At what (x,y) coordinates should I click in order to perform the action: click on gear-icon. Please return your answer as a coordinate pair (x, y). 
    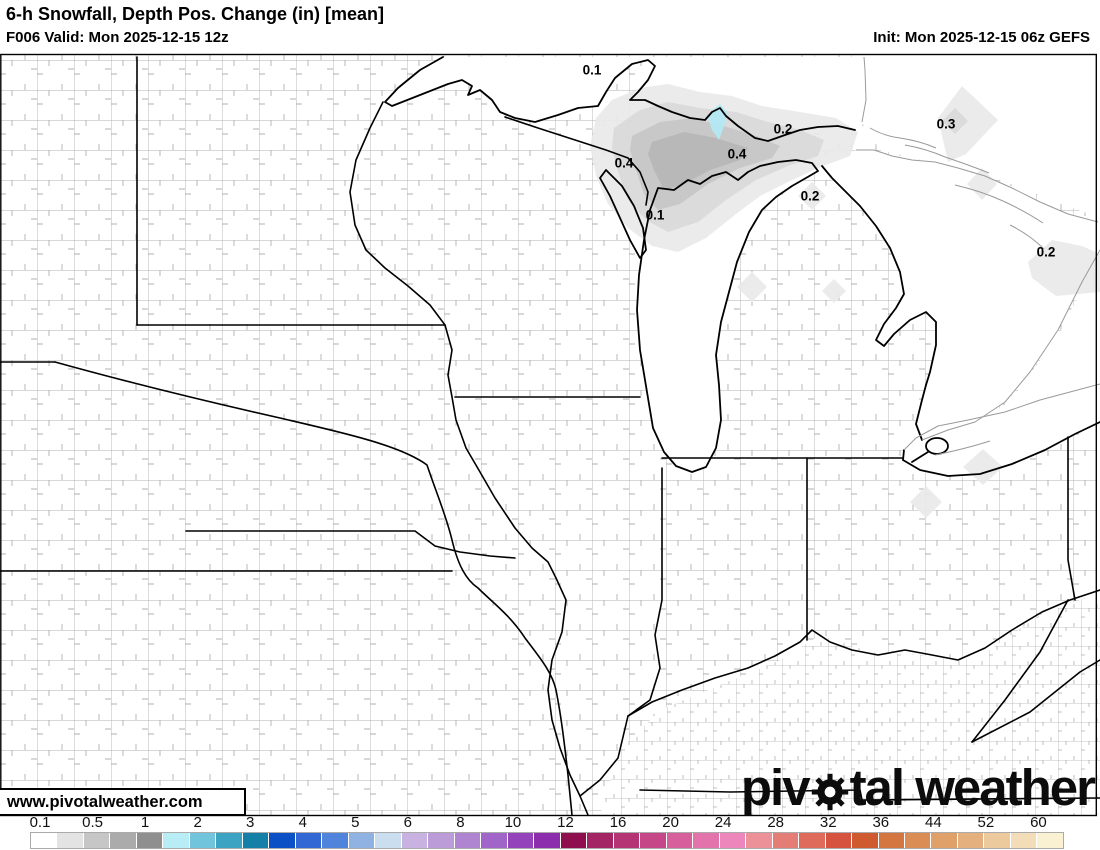
    Looking at the image, I should click on (829, 791).